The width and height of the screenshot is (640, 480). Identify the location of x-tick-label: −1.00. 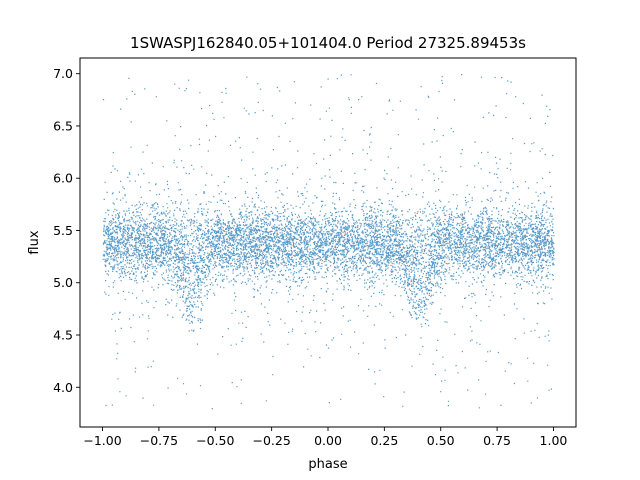
(102, 440).